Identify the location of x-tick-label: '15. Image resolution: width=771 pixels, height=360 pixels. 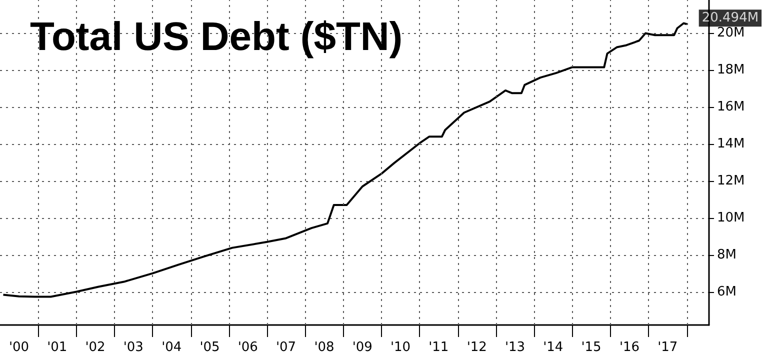
(591, 347).